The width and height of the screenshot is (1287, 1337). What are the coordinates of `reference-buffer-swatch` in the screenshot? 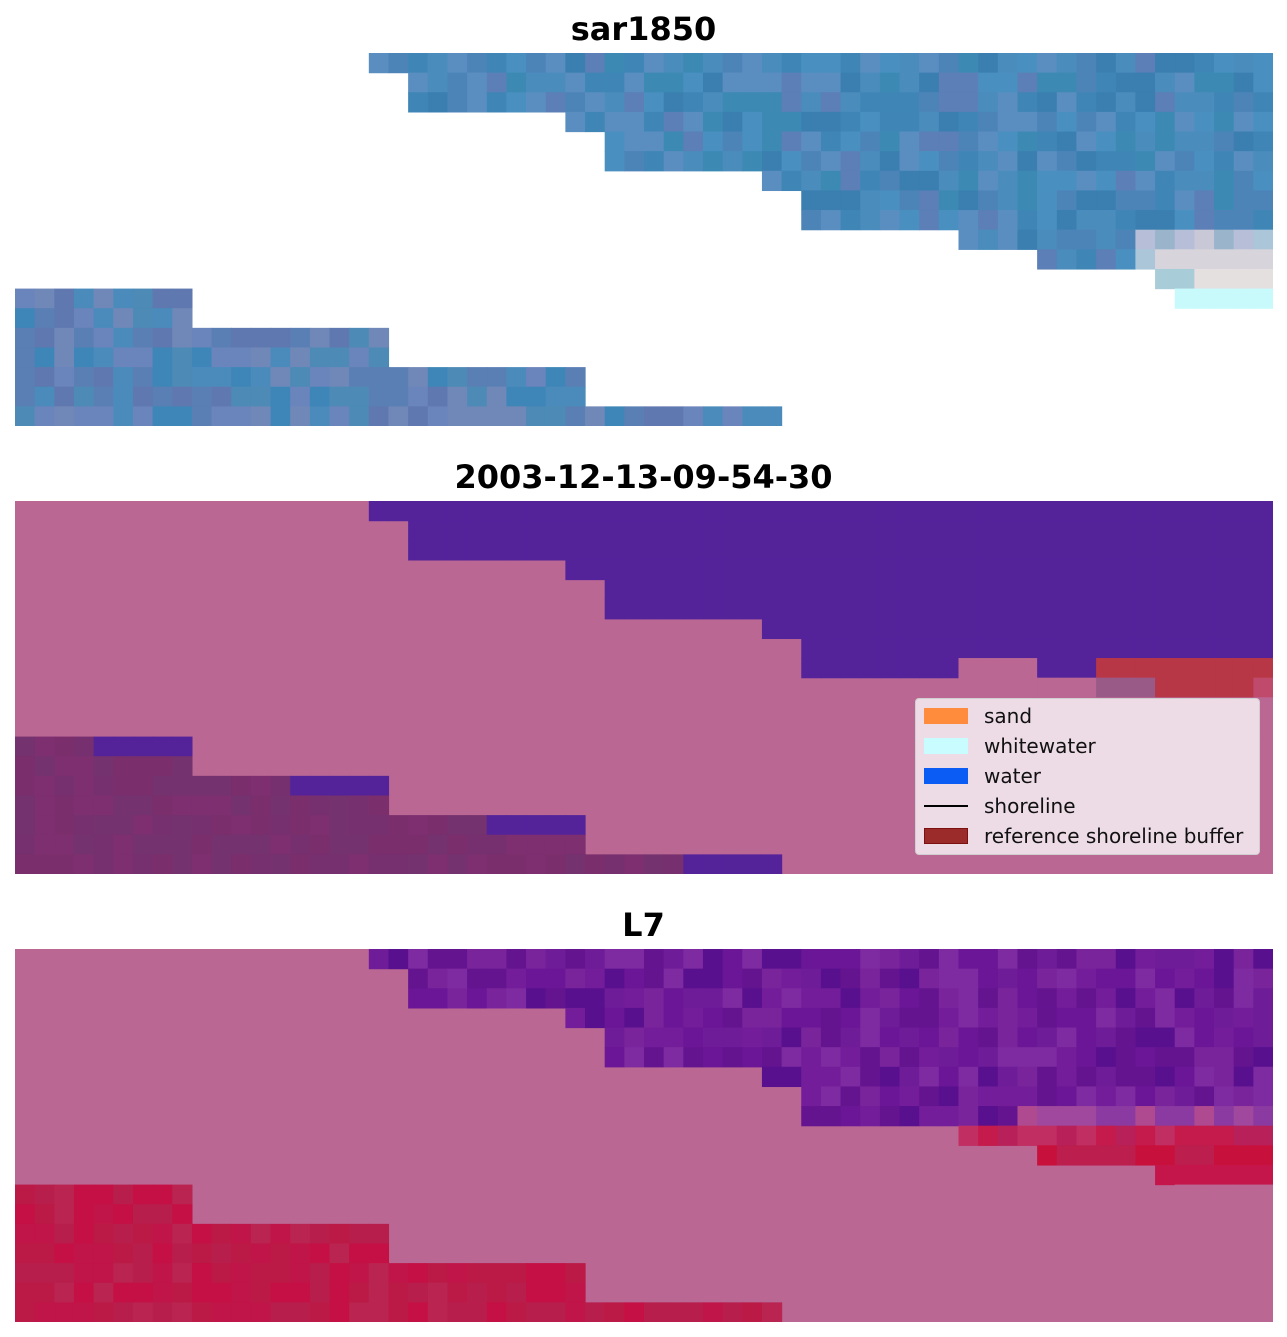 It's located at (946, 836).